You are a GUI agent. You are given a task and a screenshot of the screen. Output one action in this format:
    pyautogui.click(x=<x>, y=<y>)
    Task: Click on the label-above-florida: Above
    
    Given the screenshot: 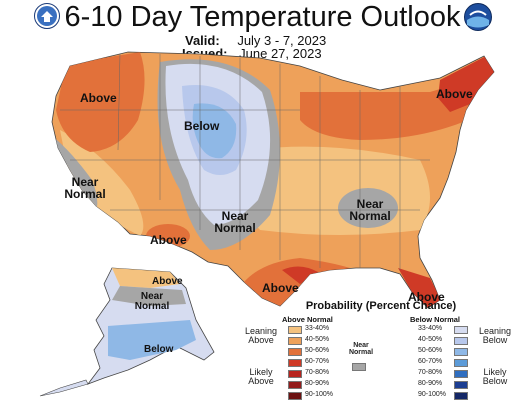 What is the action you would take?
    pyautogui.click(x=426, y=297)
    